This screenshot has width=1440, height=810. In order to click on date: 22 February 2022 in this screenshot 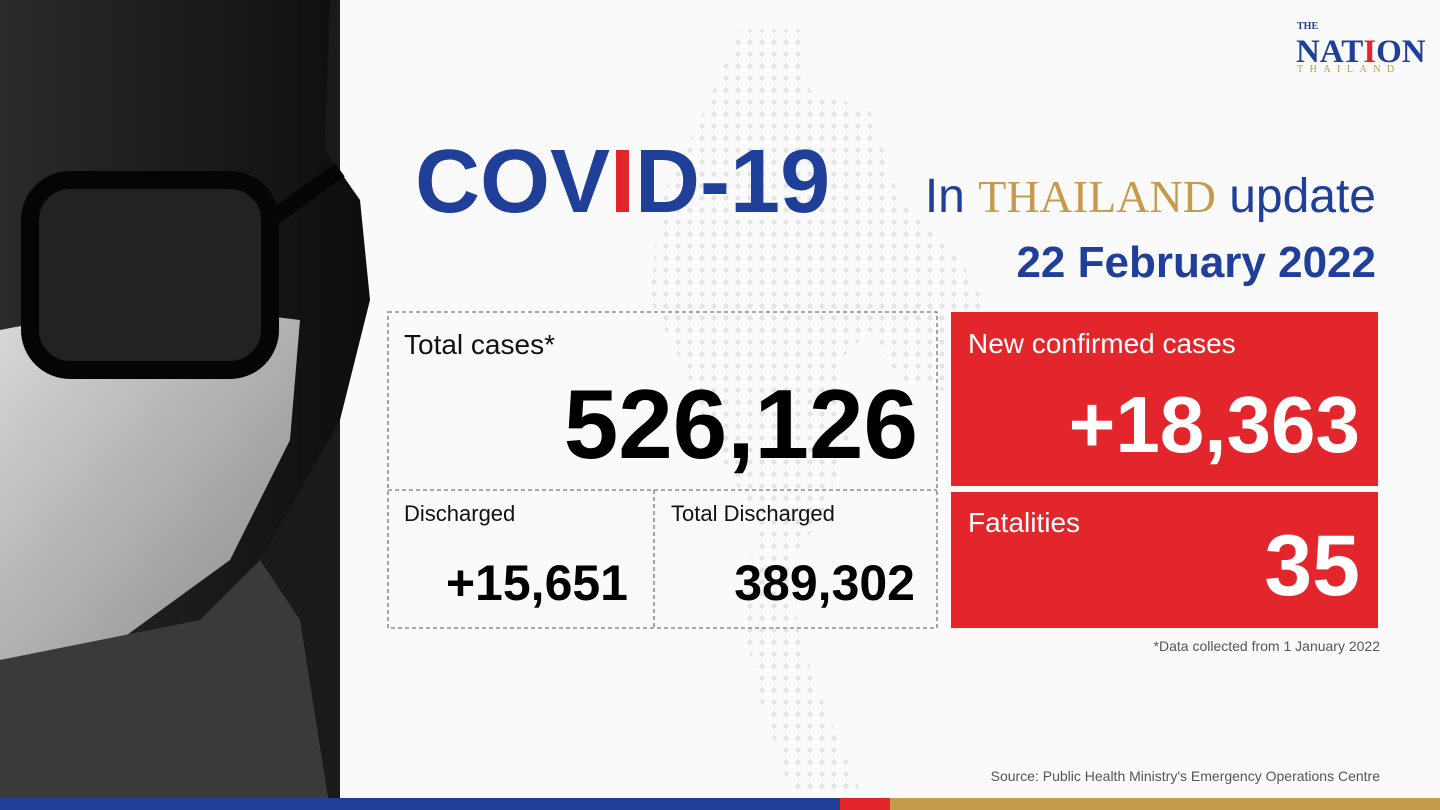, I will do `click(1196, 262)`.